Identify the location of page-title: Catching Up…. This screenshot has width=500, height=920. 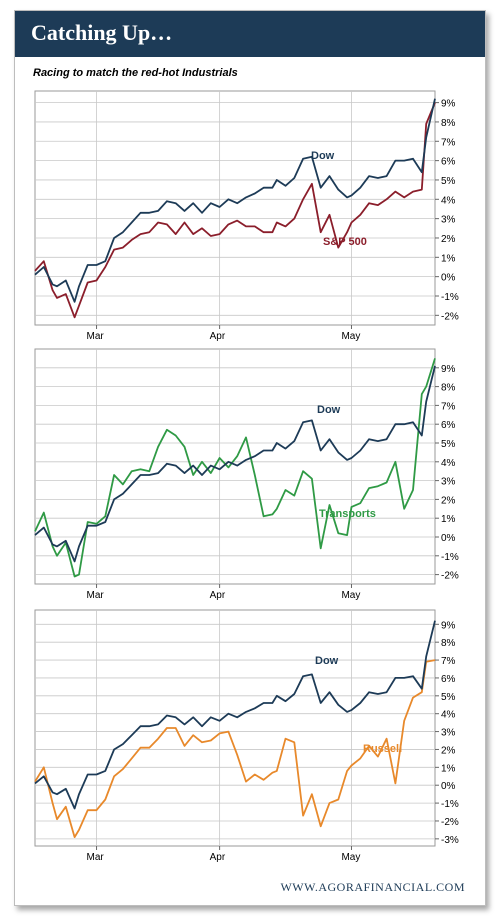
(102, 32).